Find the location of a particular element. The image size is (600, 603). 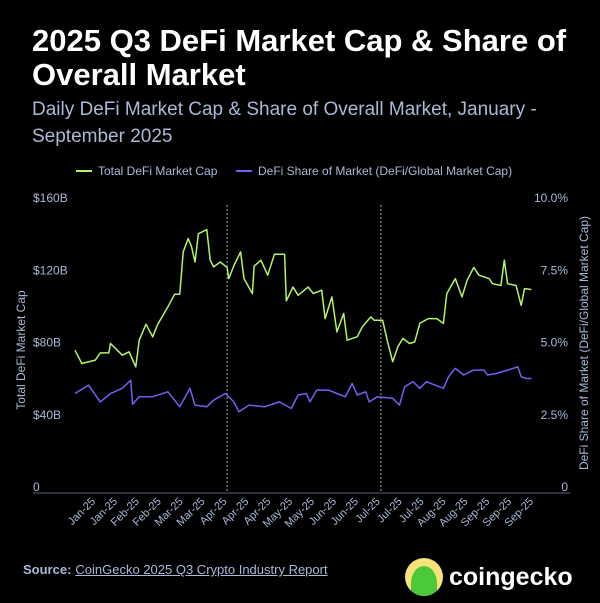

y-left-tick-label: $40B is located at coordinates (47, 415).